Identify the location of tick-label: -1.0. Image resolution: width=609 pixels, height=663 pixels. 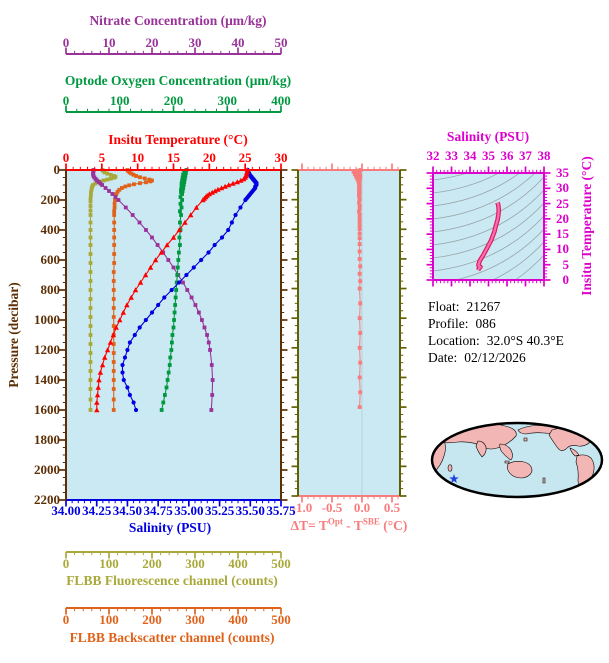
(302, 507).